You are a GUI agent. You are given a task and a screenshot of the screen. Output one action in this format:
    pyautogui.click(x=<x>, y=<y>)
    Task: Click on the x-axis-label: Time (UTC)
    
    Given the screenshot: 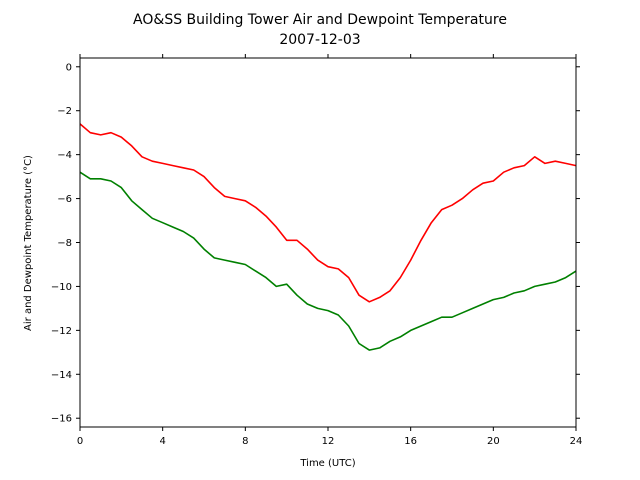 What is the action you would take?
    pyautogui.click(x=327, y=463)
    